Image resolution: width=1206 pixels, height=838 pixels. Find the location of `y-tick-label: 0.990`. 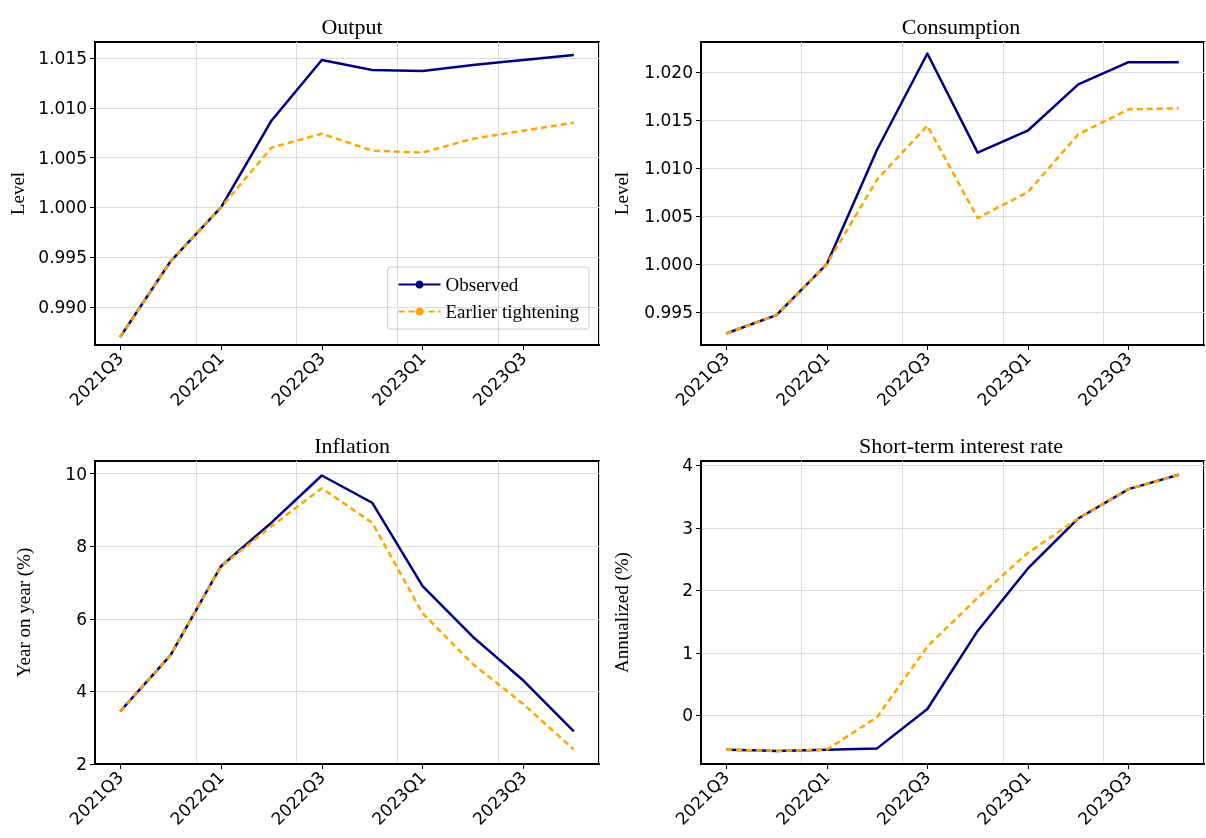

y-tick-label: 0.990 is located at coordinates (62, 307).